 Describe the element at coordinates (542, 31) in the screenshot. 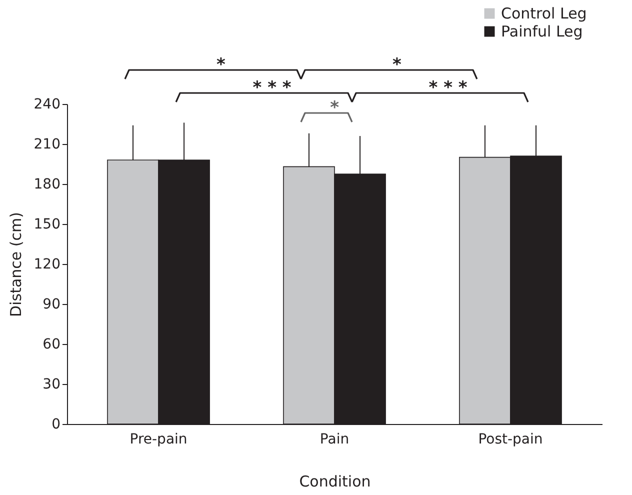

I see `legend-label: Painful Leg` at that location.